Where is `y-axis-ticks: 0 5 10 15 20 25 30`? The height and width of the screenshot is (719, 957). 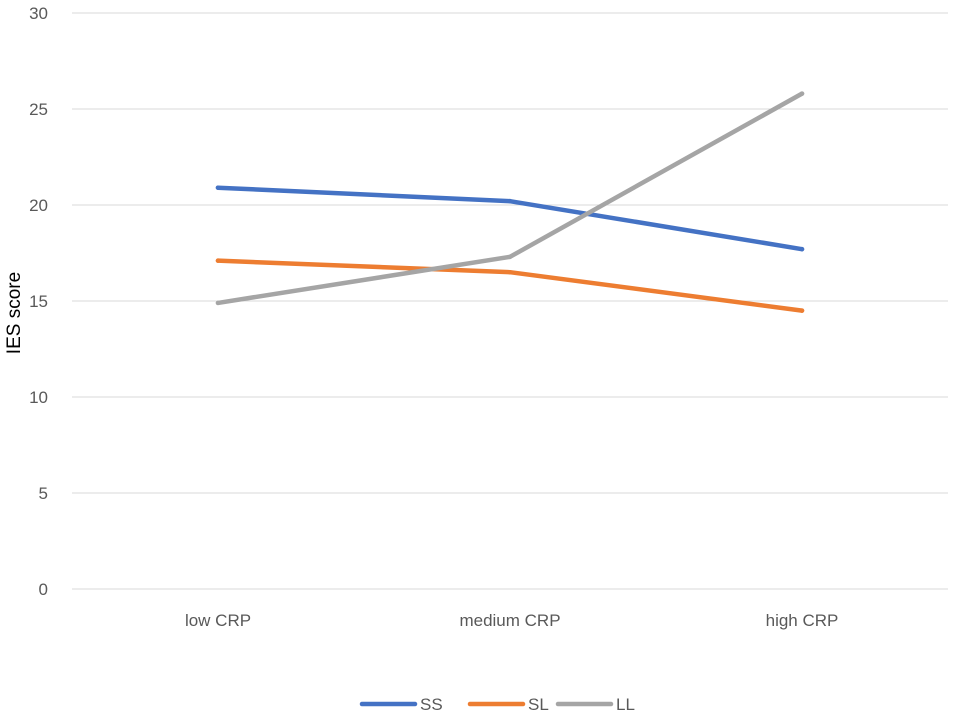 y-axis-ticks: 0 5 10 15 20 25 30 is located at coordinates (38, 301).